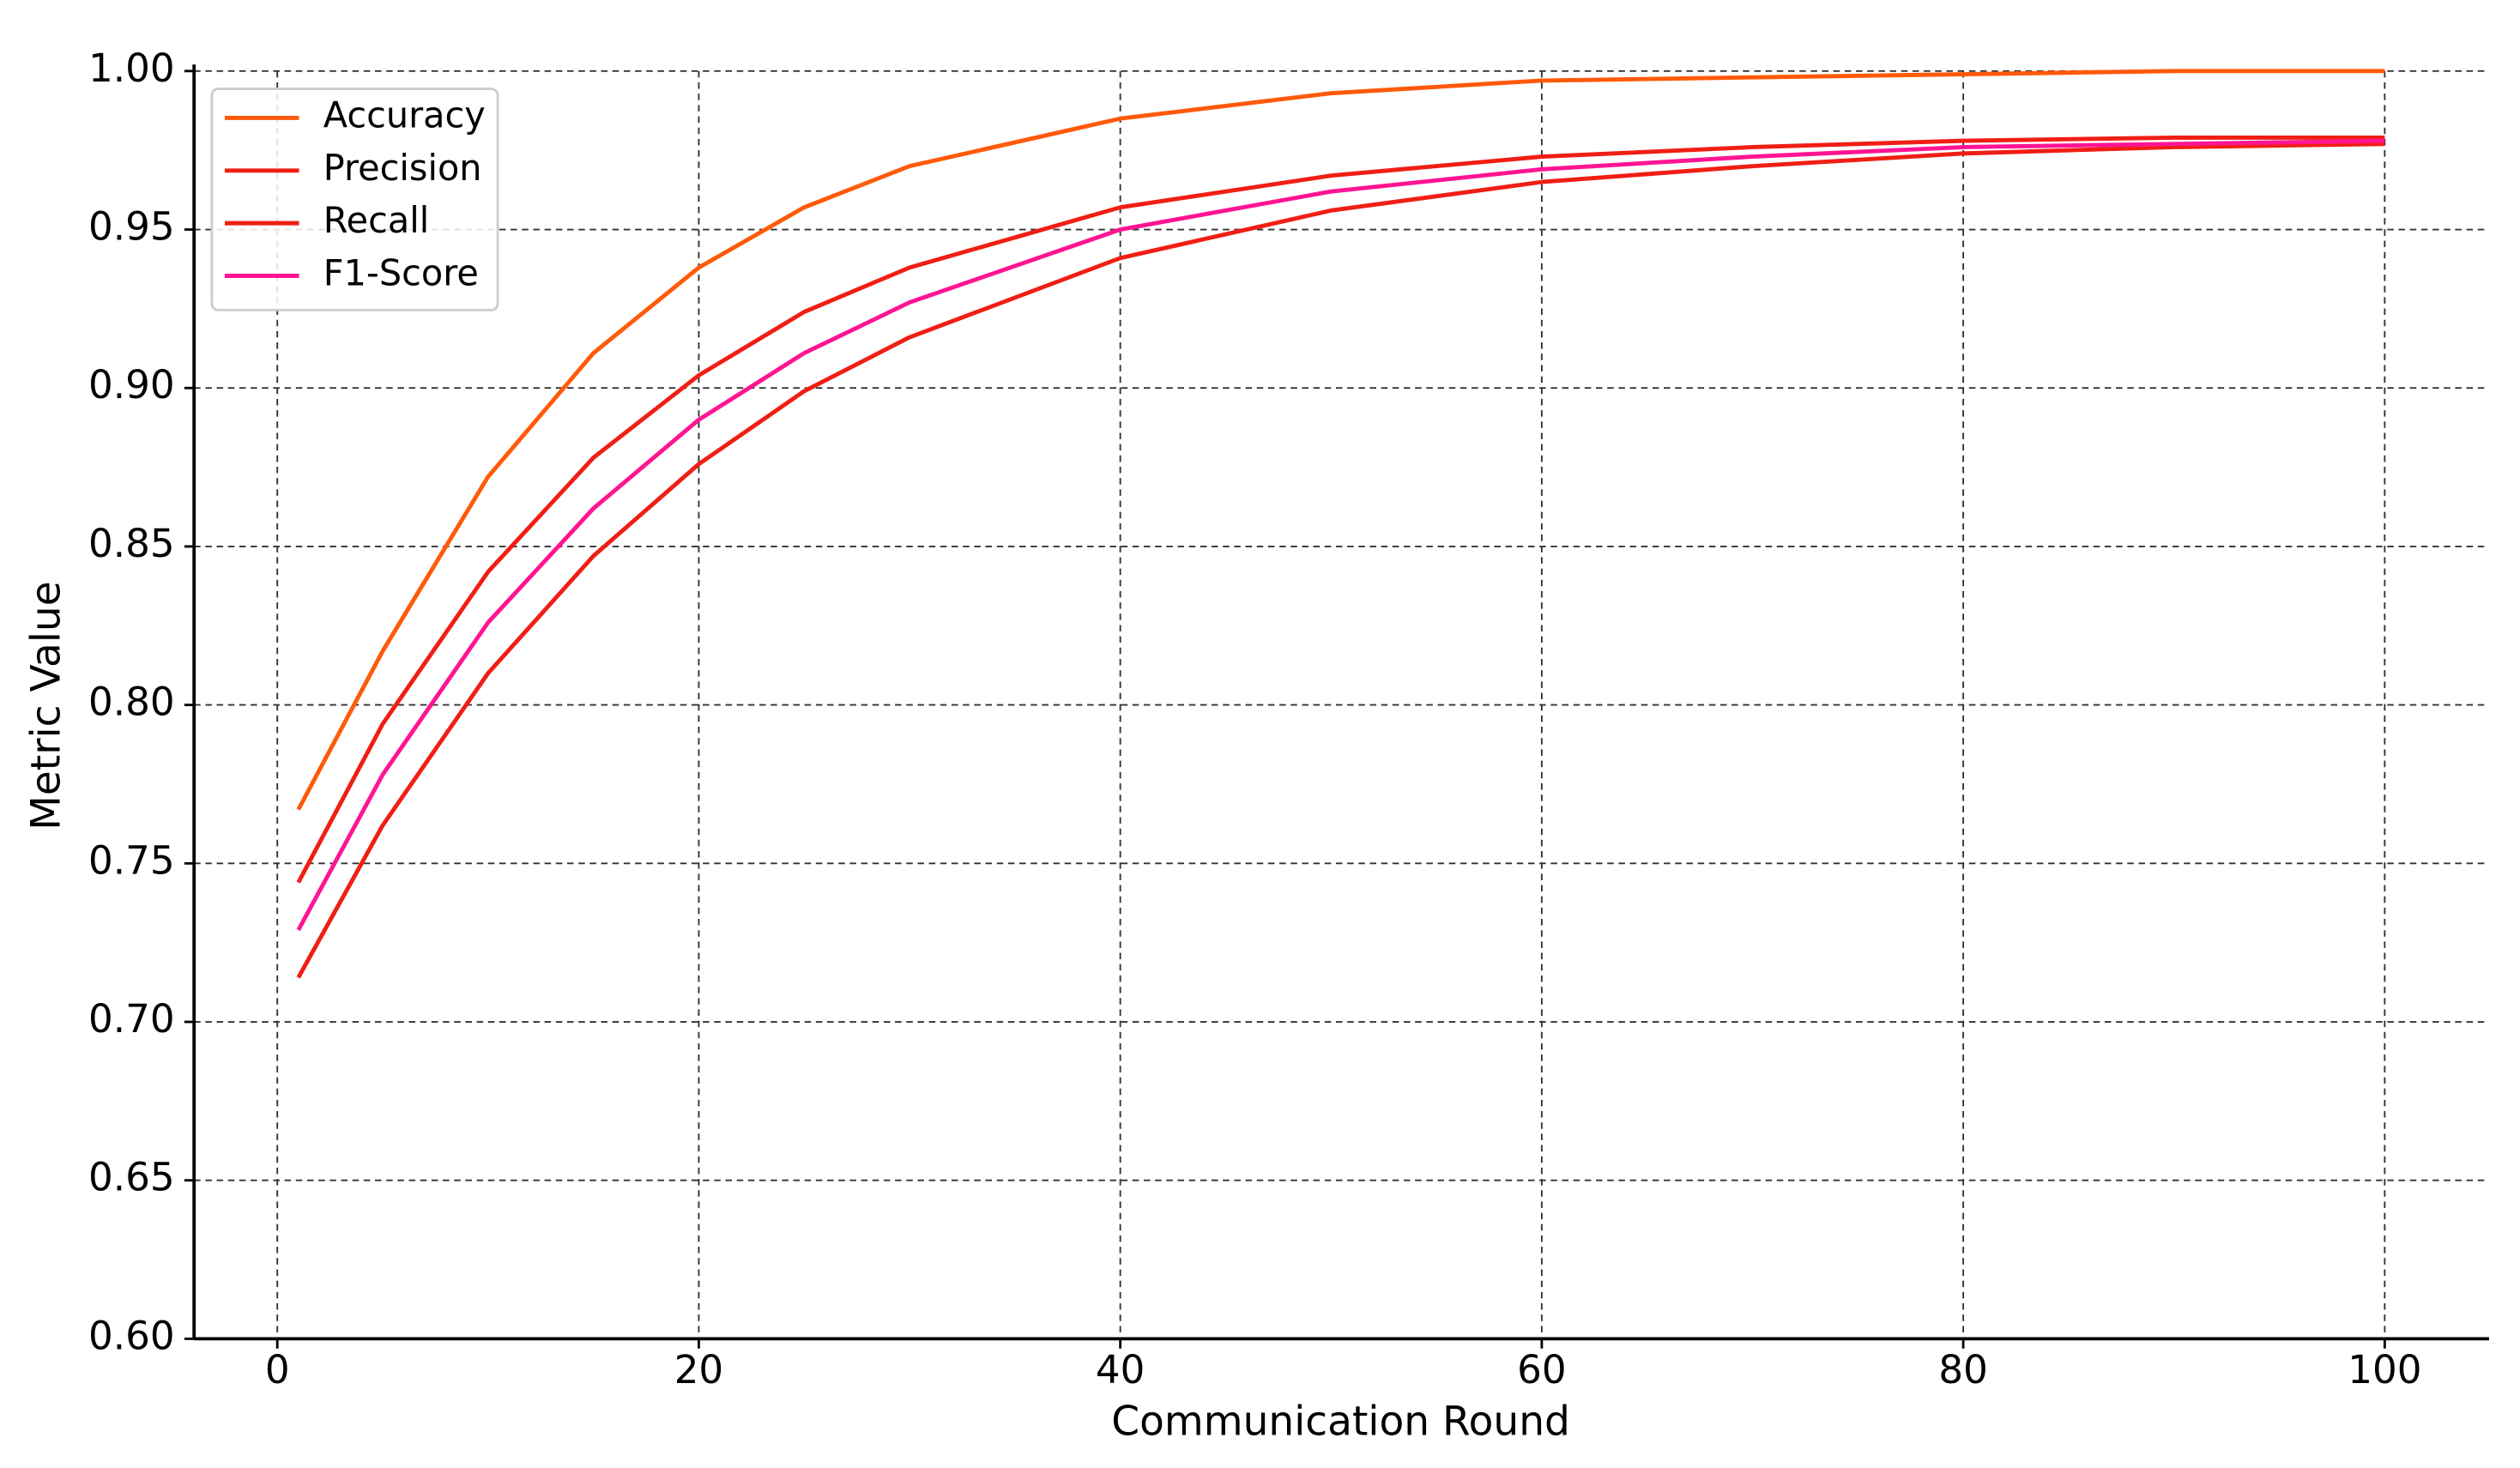 The image size is (2520, 1468). I want to click on x-tick-label: 0, so click(277, 1370).